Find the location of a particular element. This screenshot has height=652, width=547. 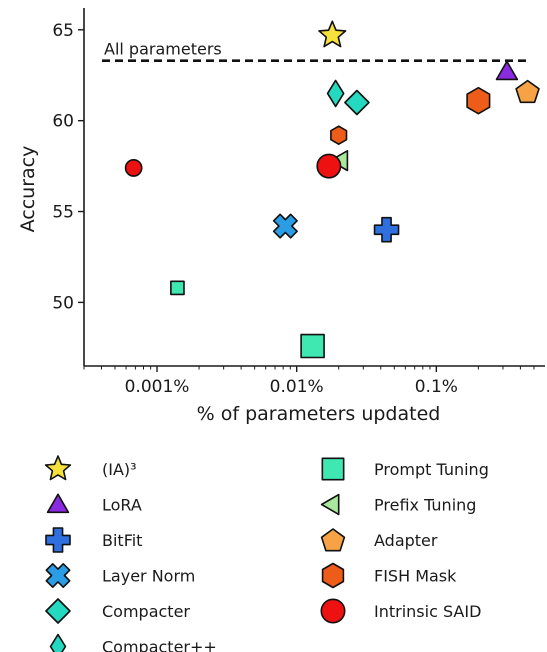

legend-label: LoRA is located at coordinates (122, 505).